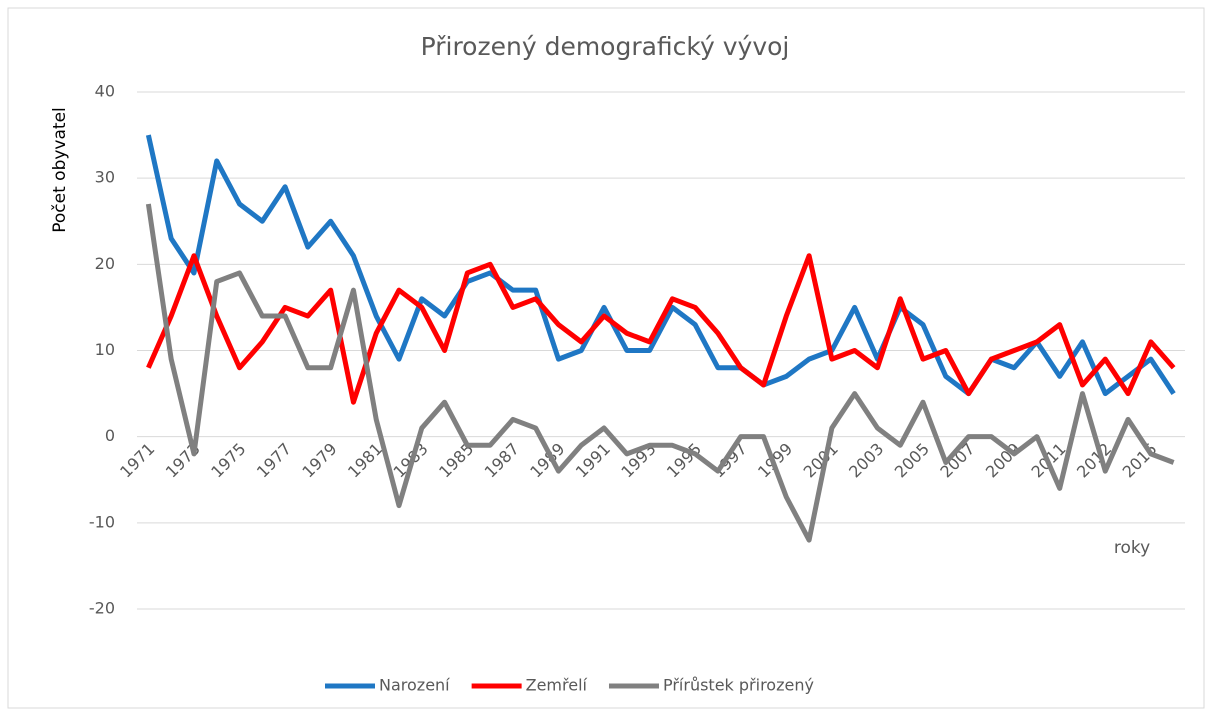 The width and height of the screenshot is (1210, 714). Describe the element at coordinates (605, 46) in the screenshot. I see `chart-title: Přirozený demografický vývoj` at that location.